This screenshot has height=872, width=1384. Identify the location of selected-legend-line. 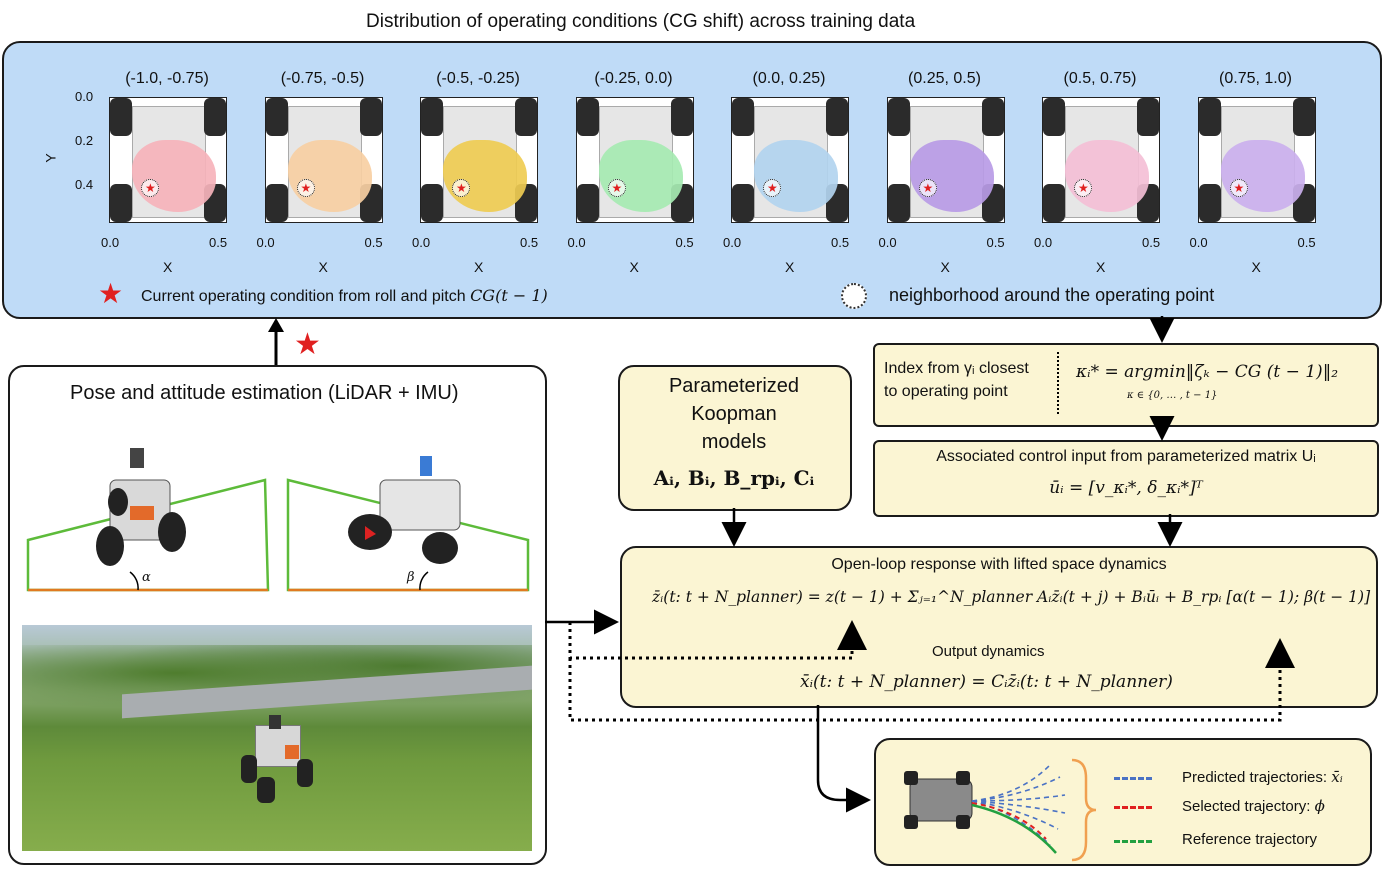
(1133, 807).